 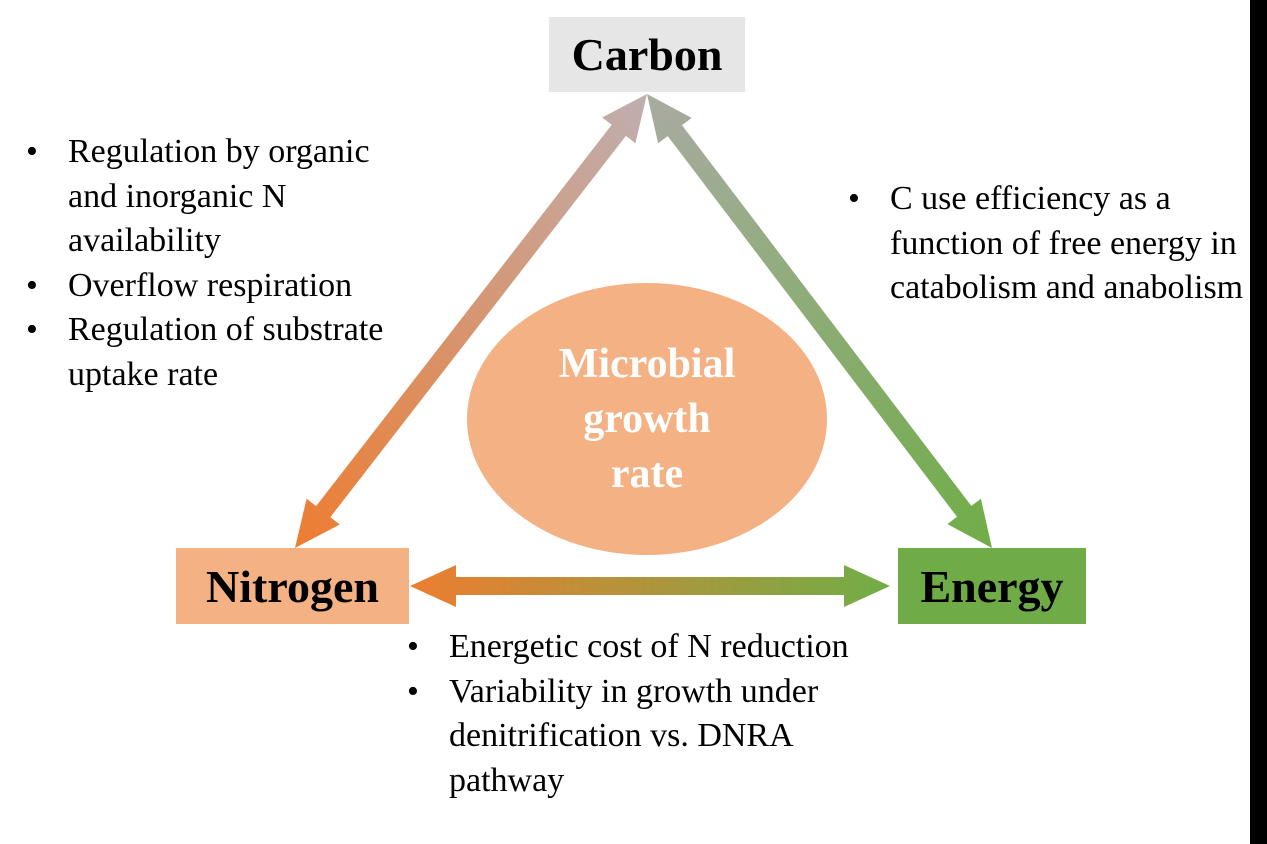 I want to click on microbial-growth-rate-ellipse, so click(x=647, y=419).